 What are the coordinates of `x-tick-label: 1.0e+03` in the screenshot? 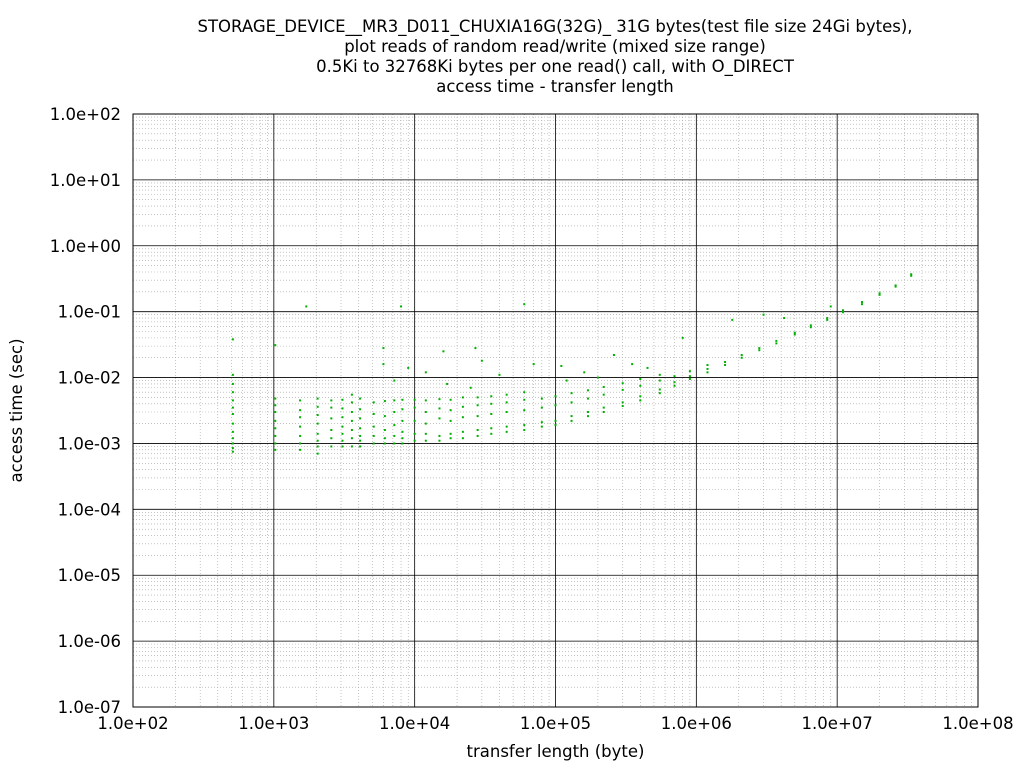 It's located at (273, 723).